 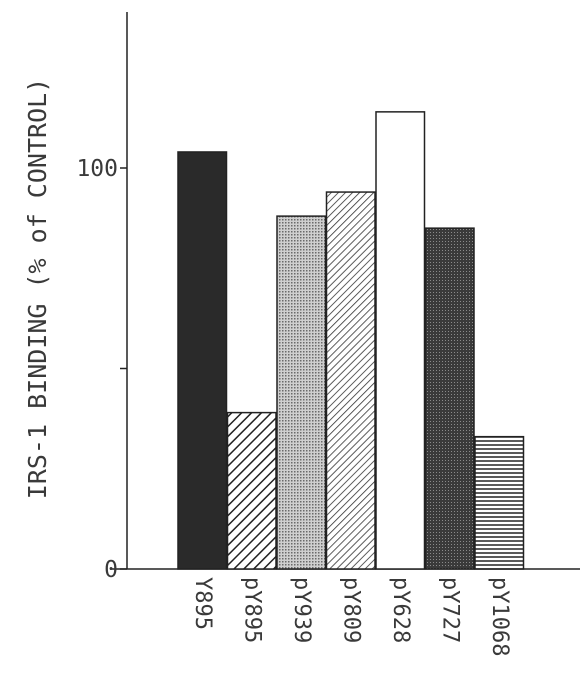 What do you see at coordinates (400, 610) in the screenshot?
I see `category-label: pY628` at bounding box center [400, 610].